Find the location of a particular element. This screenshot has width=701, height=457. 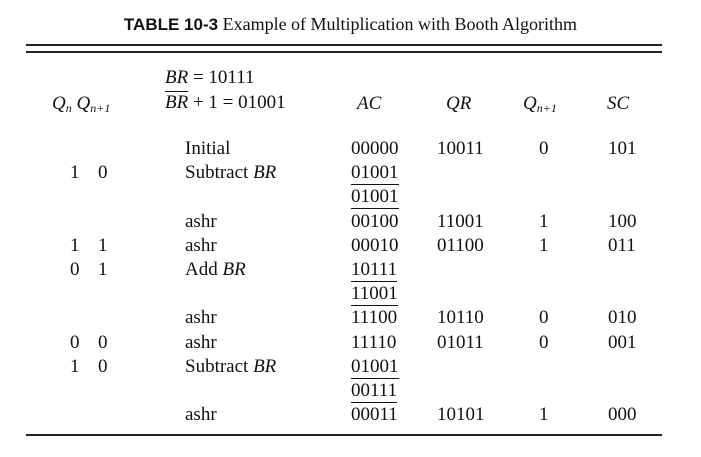

row-11-sc: 000 is located at coordinates (622, 414).